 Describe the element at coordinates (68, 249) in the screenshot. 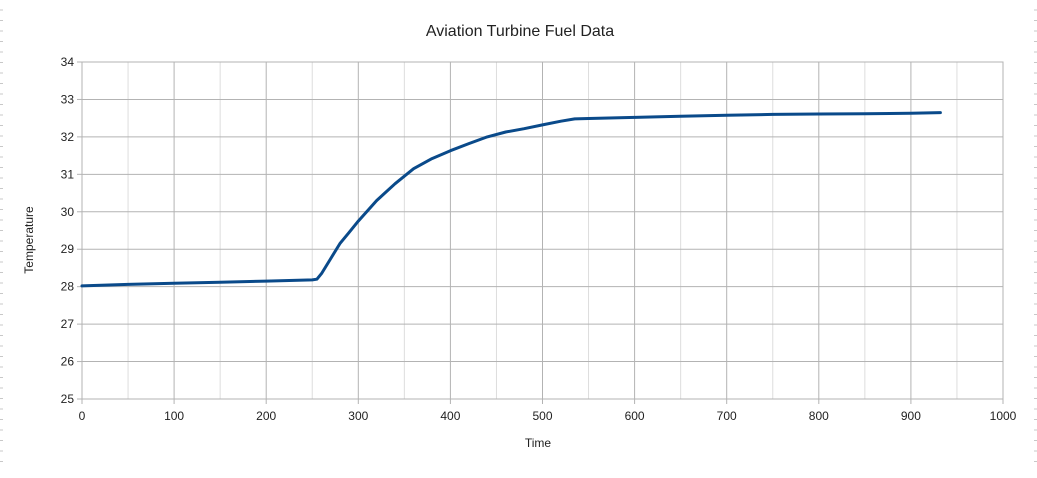

I see `y-tick-label: 29` at that location.